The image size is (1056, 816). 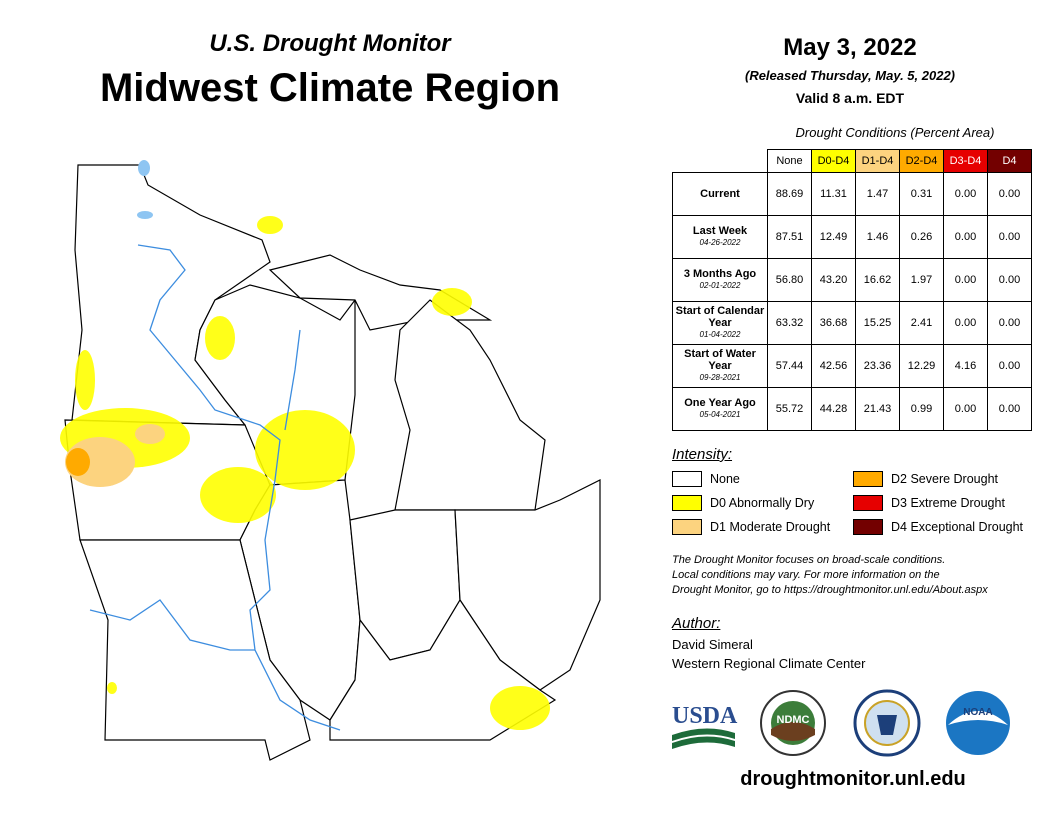 I want to click on legend-label: D2 Severe Drought, so click(x=945, y=479).